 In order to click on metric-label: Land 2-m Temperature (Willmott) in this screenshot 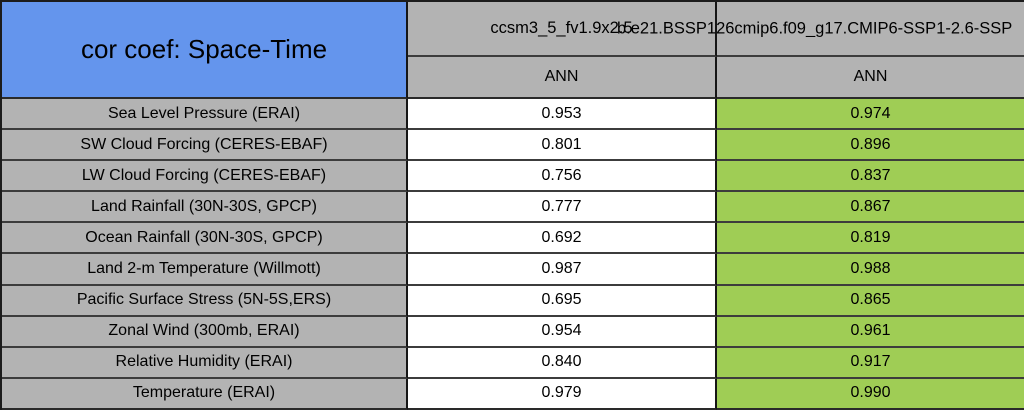, I will do `click(205, 270)`.